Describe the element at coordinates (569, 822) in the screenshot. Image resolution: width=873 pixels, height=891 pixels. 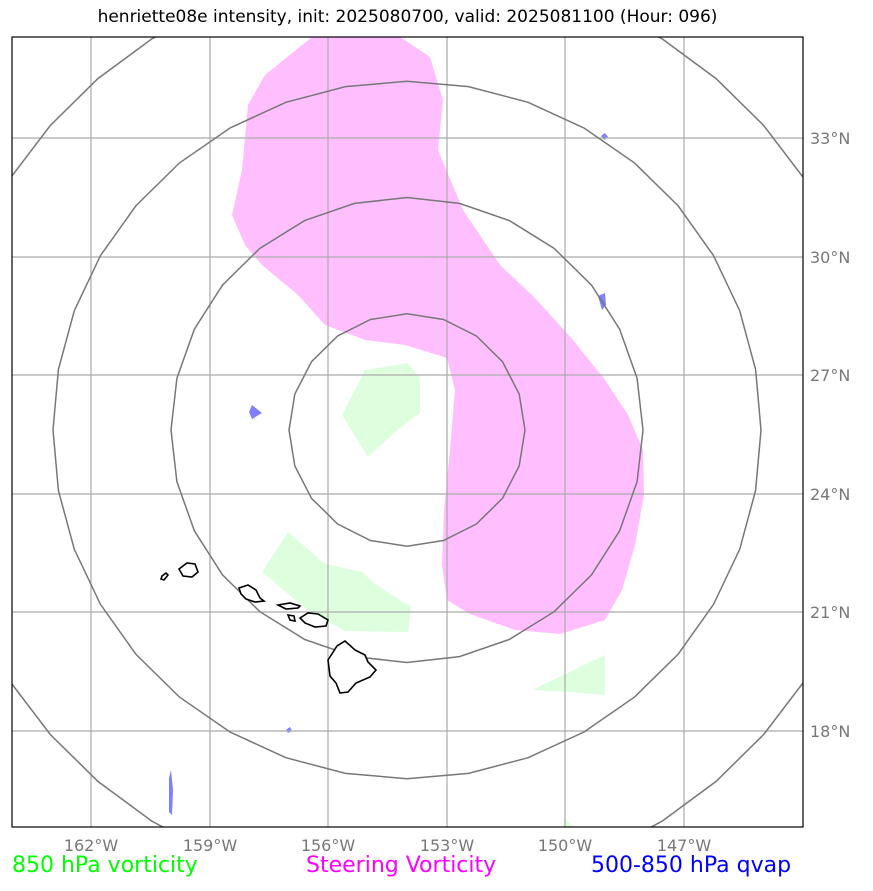
I see `vorticity-area-bottom` at that location.